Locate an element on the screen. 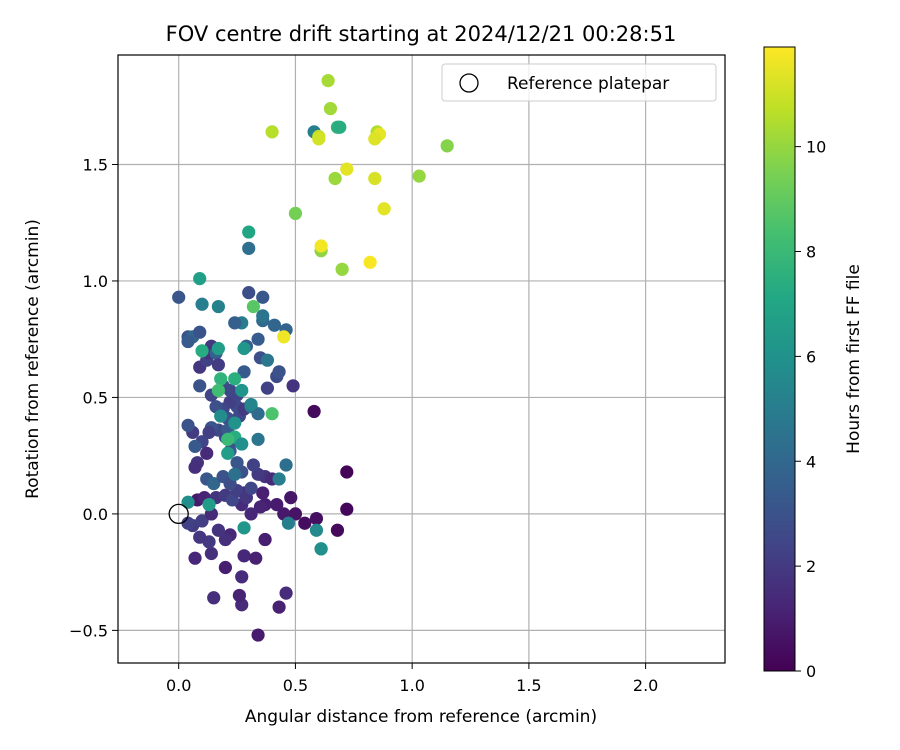 This screenshot has width=900, height=750. reference-platepar-marker is located at coordinates (178, 514).